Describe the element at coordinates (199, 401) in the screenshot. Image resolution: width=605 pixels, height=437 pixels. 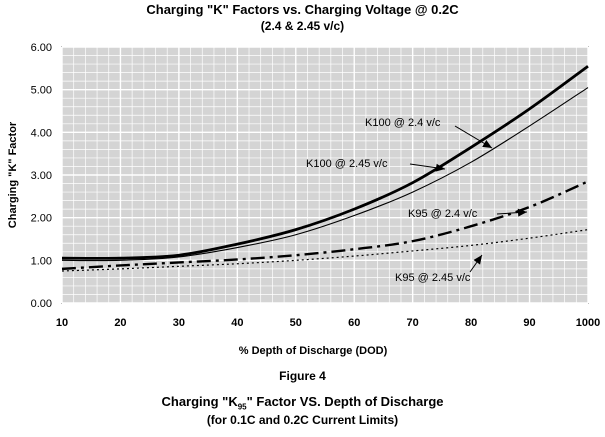
I see `caption-part: Charging "K` at that location.